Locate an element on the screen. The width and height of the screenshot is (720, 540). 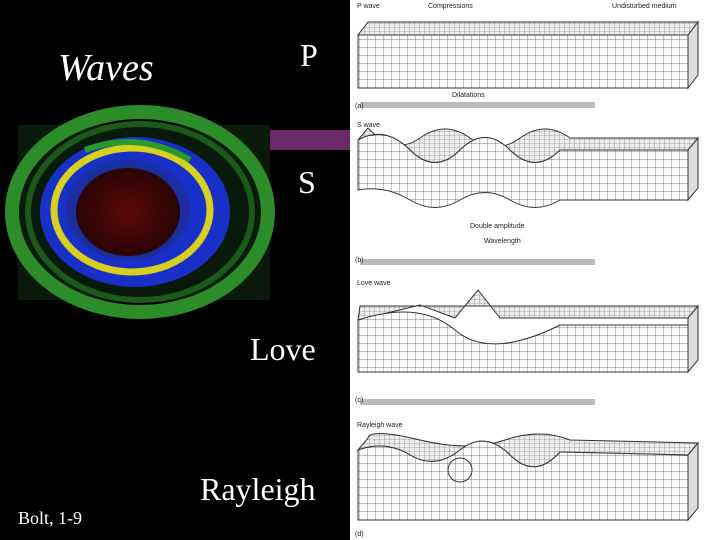
love-wave-block is located at coordinates (528, 347).